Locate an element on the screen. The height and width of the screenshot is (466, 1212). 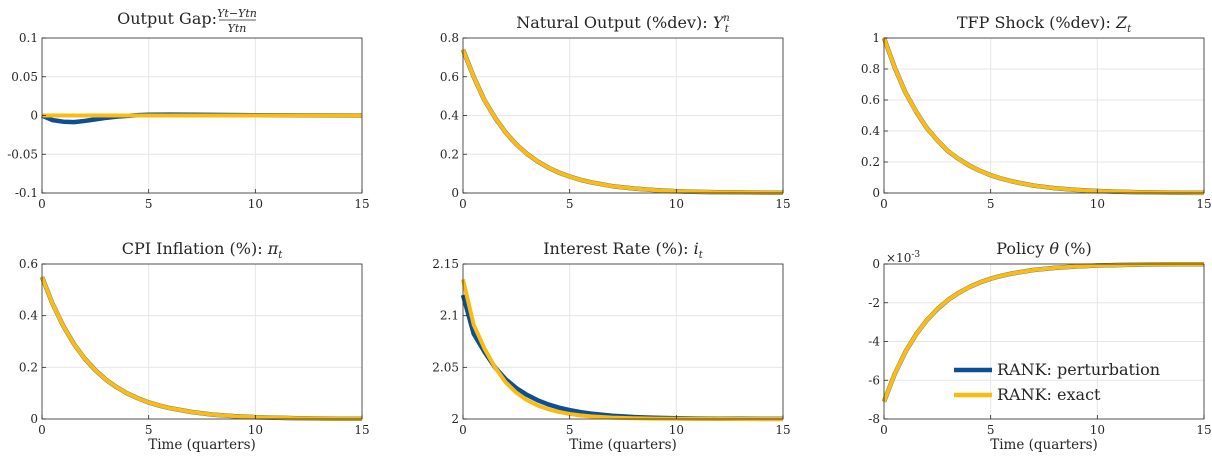
y-tick-label: -2 is located at coordinates (874, 303).